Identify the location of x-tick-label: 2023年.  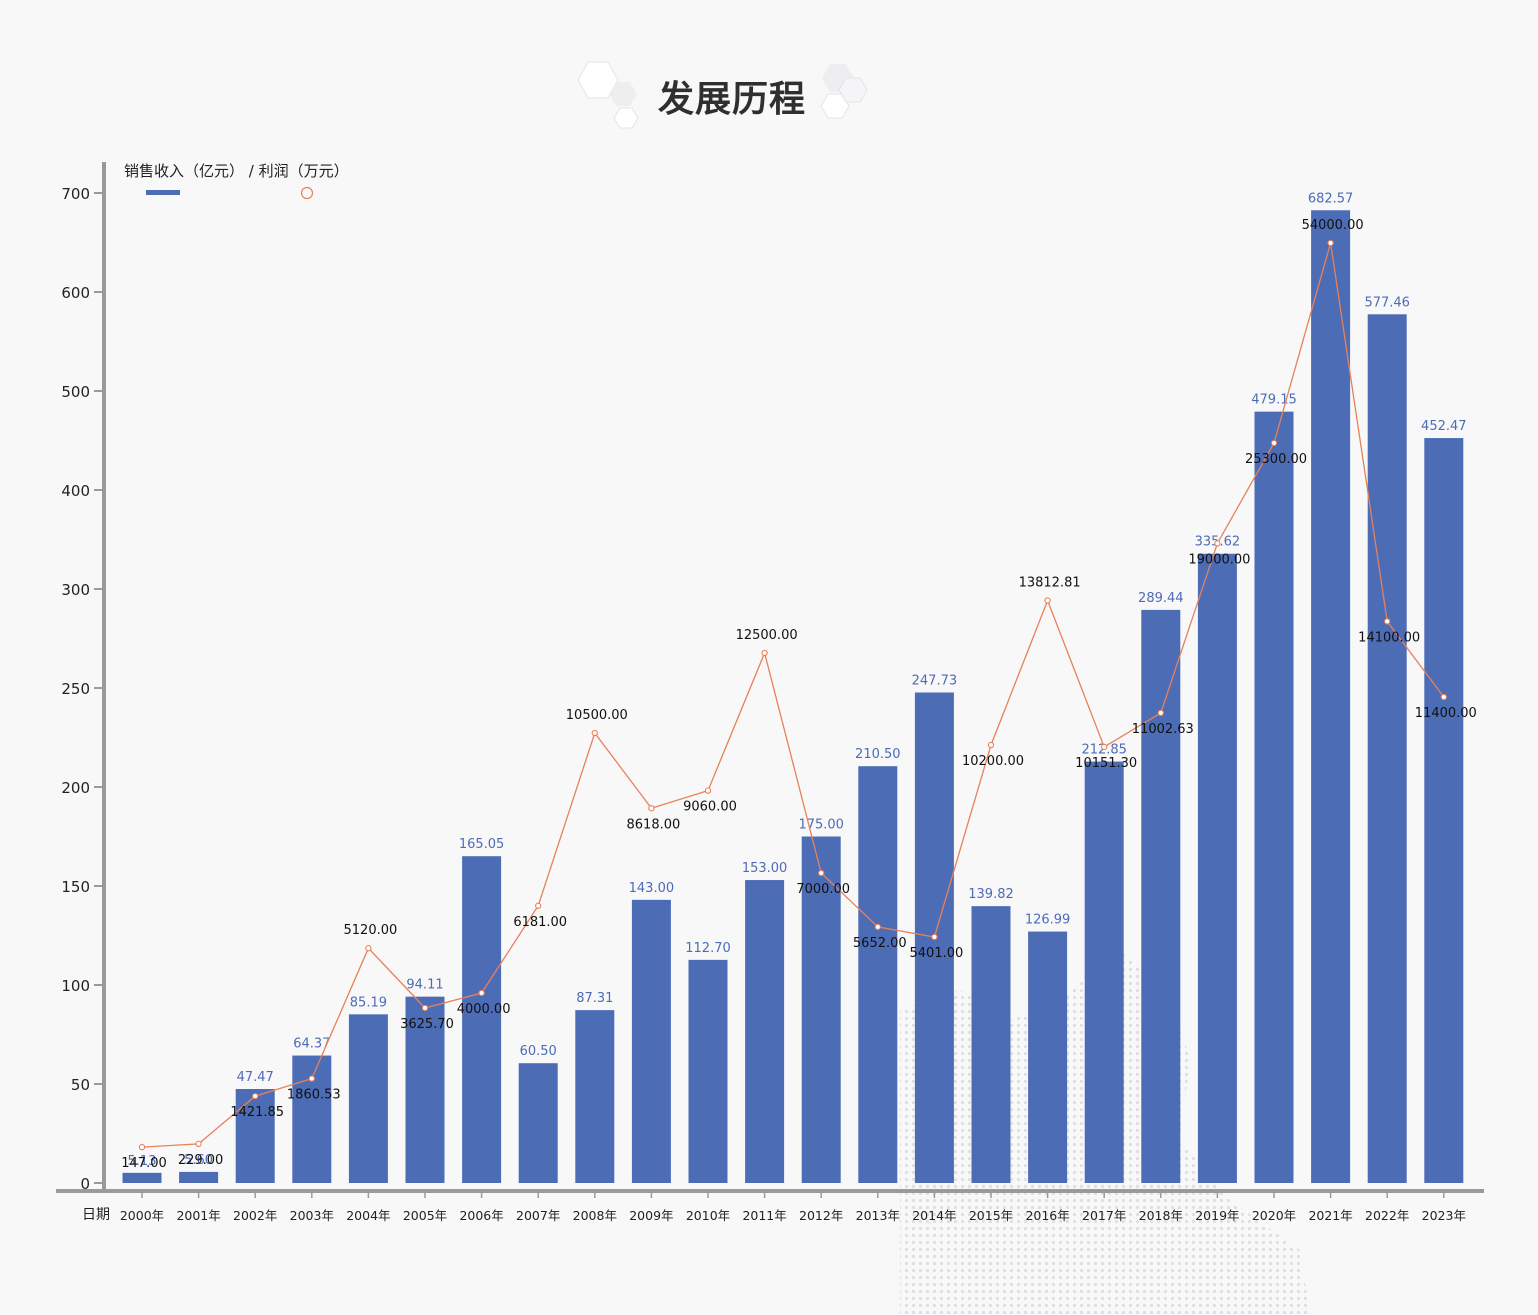
(1444, 1215).